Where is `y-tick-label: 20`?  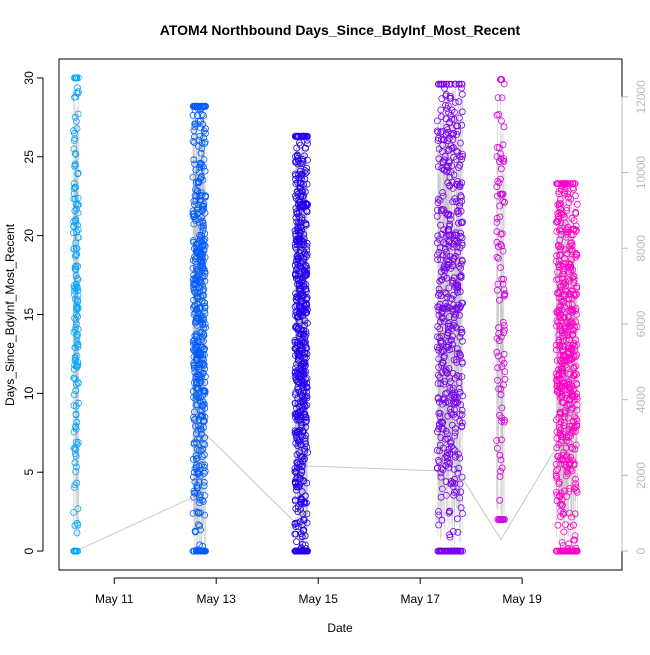
y-tick-label: 20 is located at coordinates (29, 236).